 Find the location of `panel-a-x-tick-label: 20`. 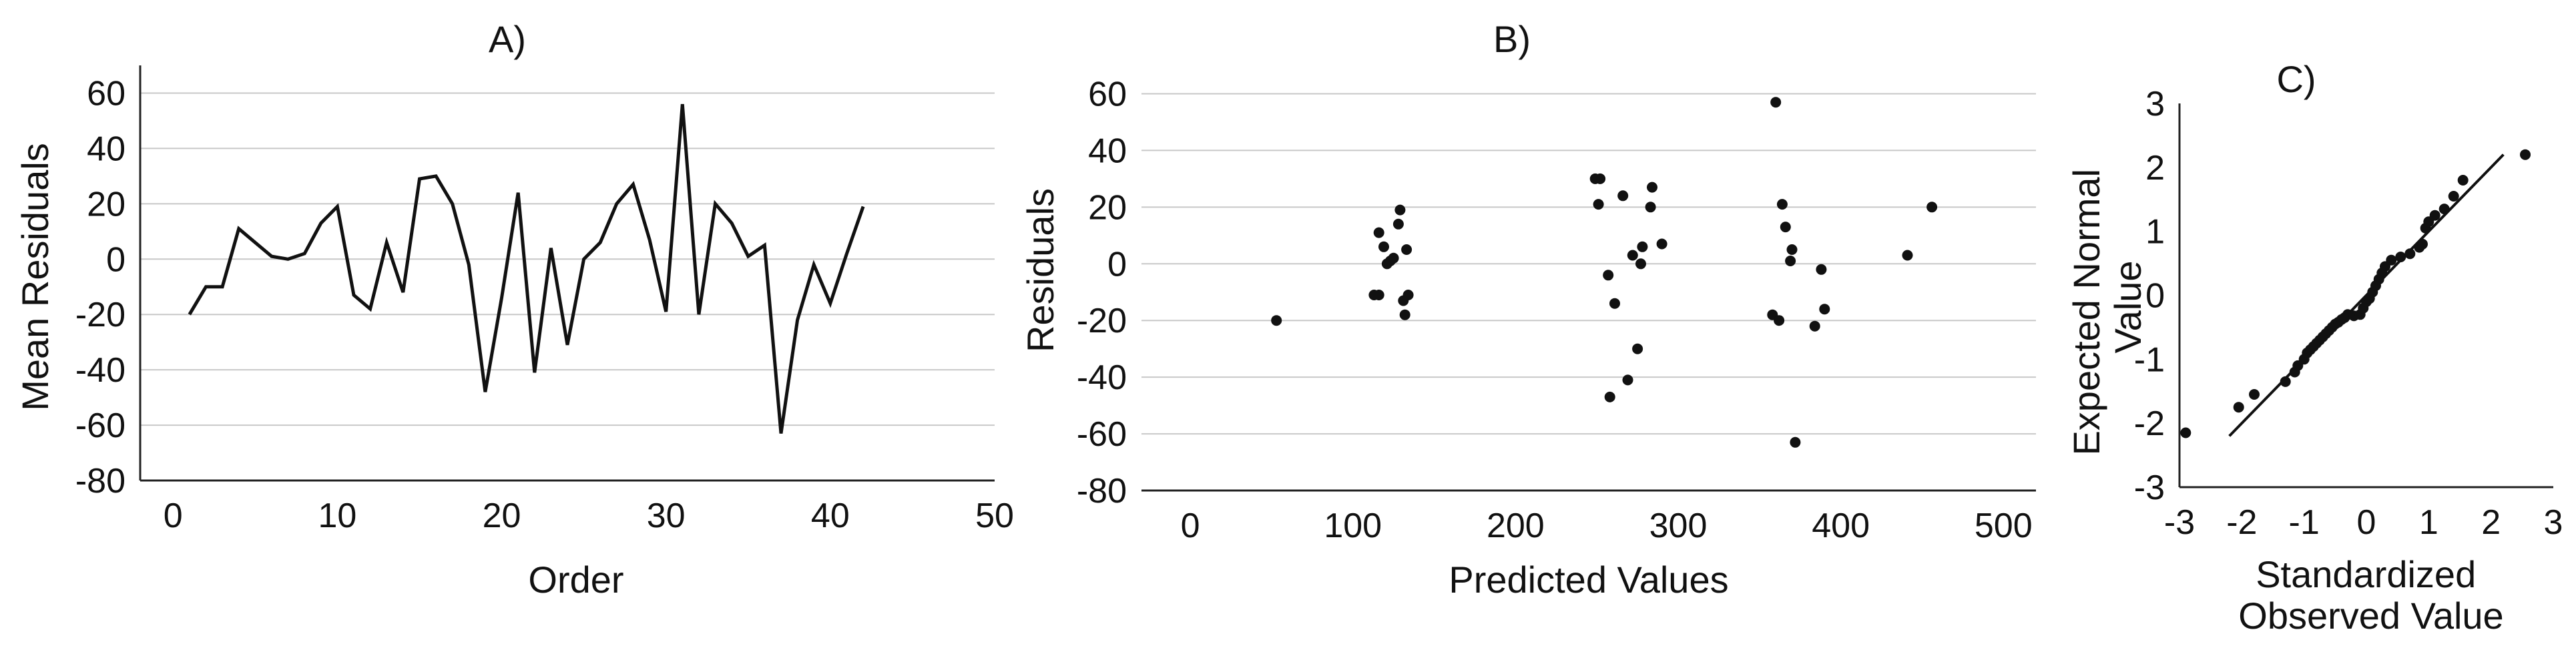

panel-a-x-tick-label: 20 is located at coordinates (502, 516).